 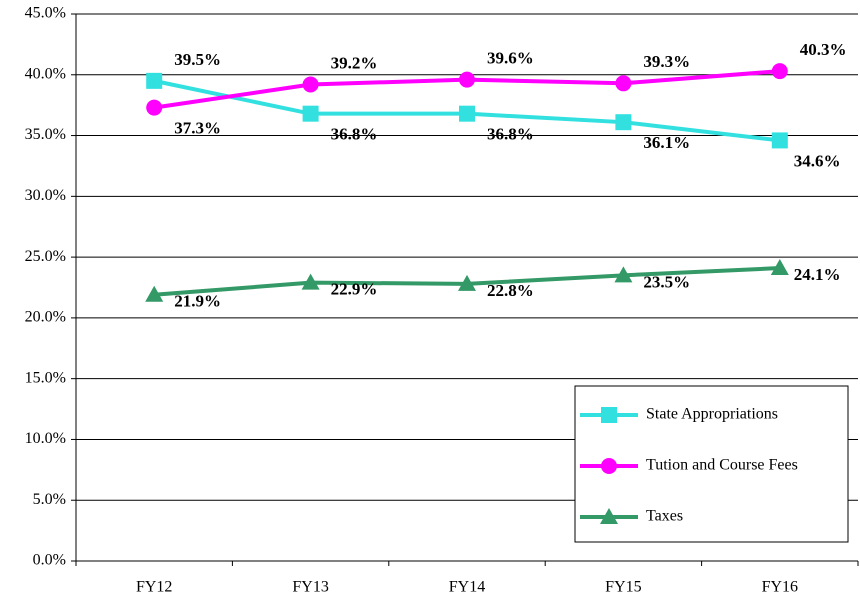 What do you see at coordinates (817, 274) in the screenshot?
I see `data-label: 24.1%` at bounding box center [817, 274].